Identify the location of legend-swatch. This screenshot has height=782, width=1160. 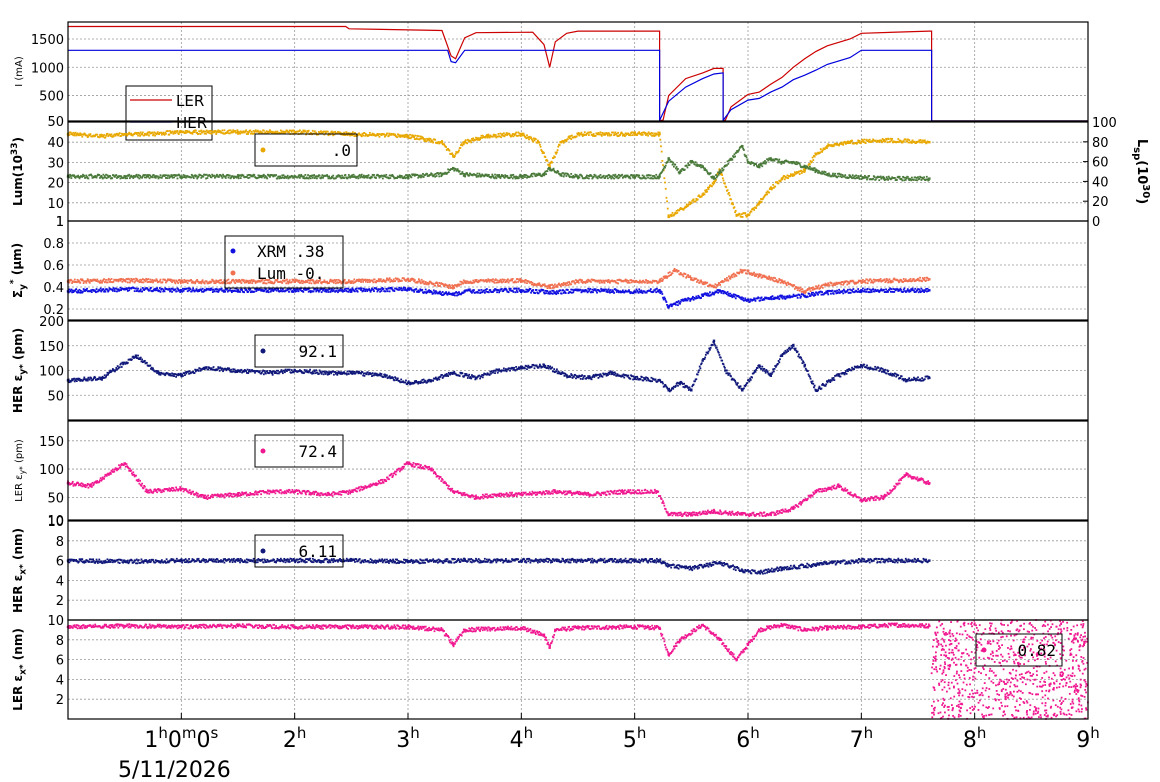
(263, 150).